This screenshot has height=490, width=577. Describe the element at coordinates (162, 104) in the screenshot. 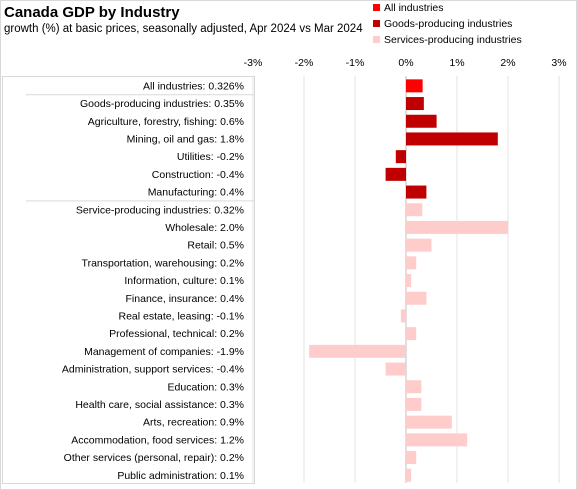

I see `category-label: Goods-producing industries: 0.35%` at that location.